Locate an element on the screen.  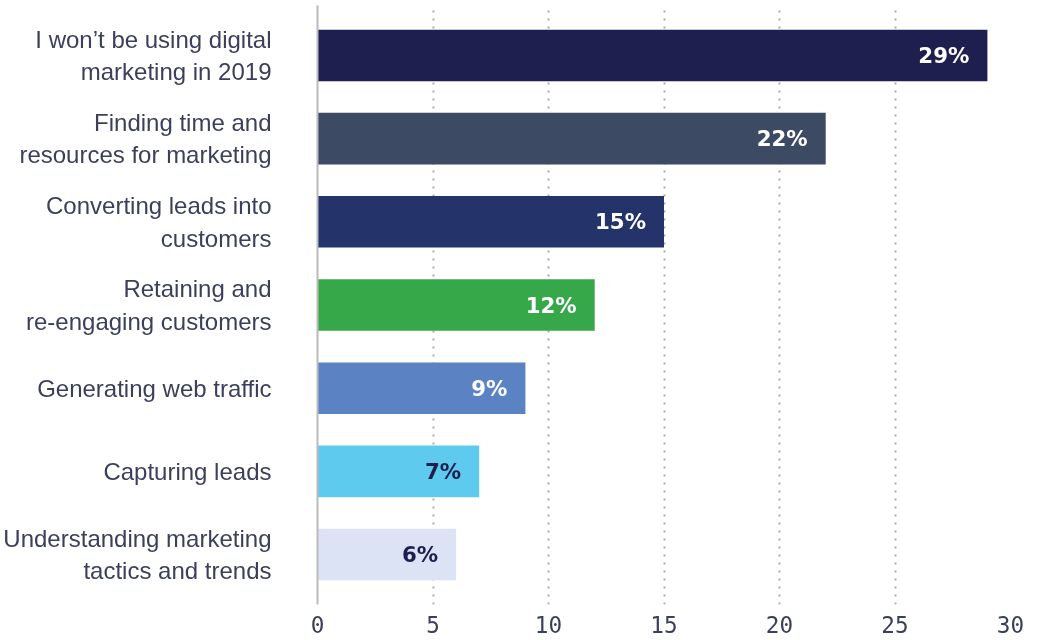
data-label: 12% is located at coordinates (551, 305).